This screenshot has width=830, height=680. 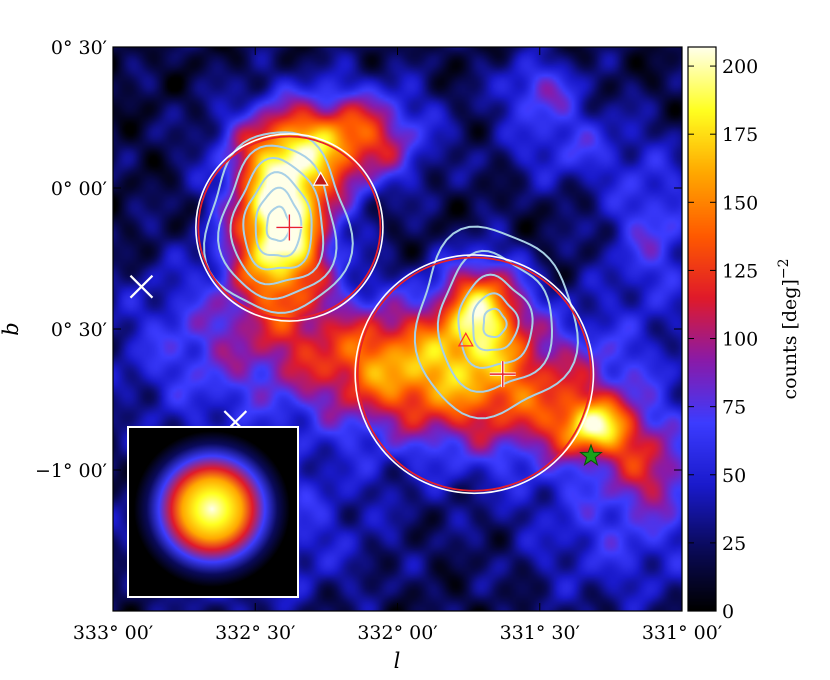 I want to click on x-axis-label: l, so click(x=397, y=661).